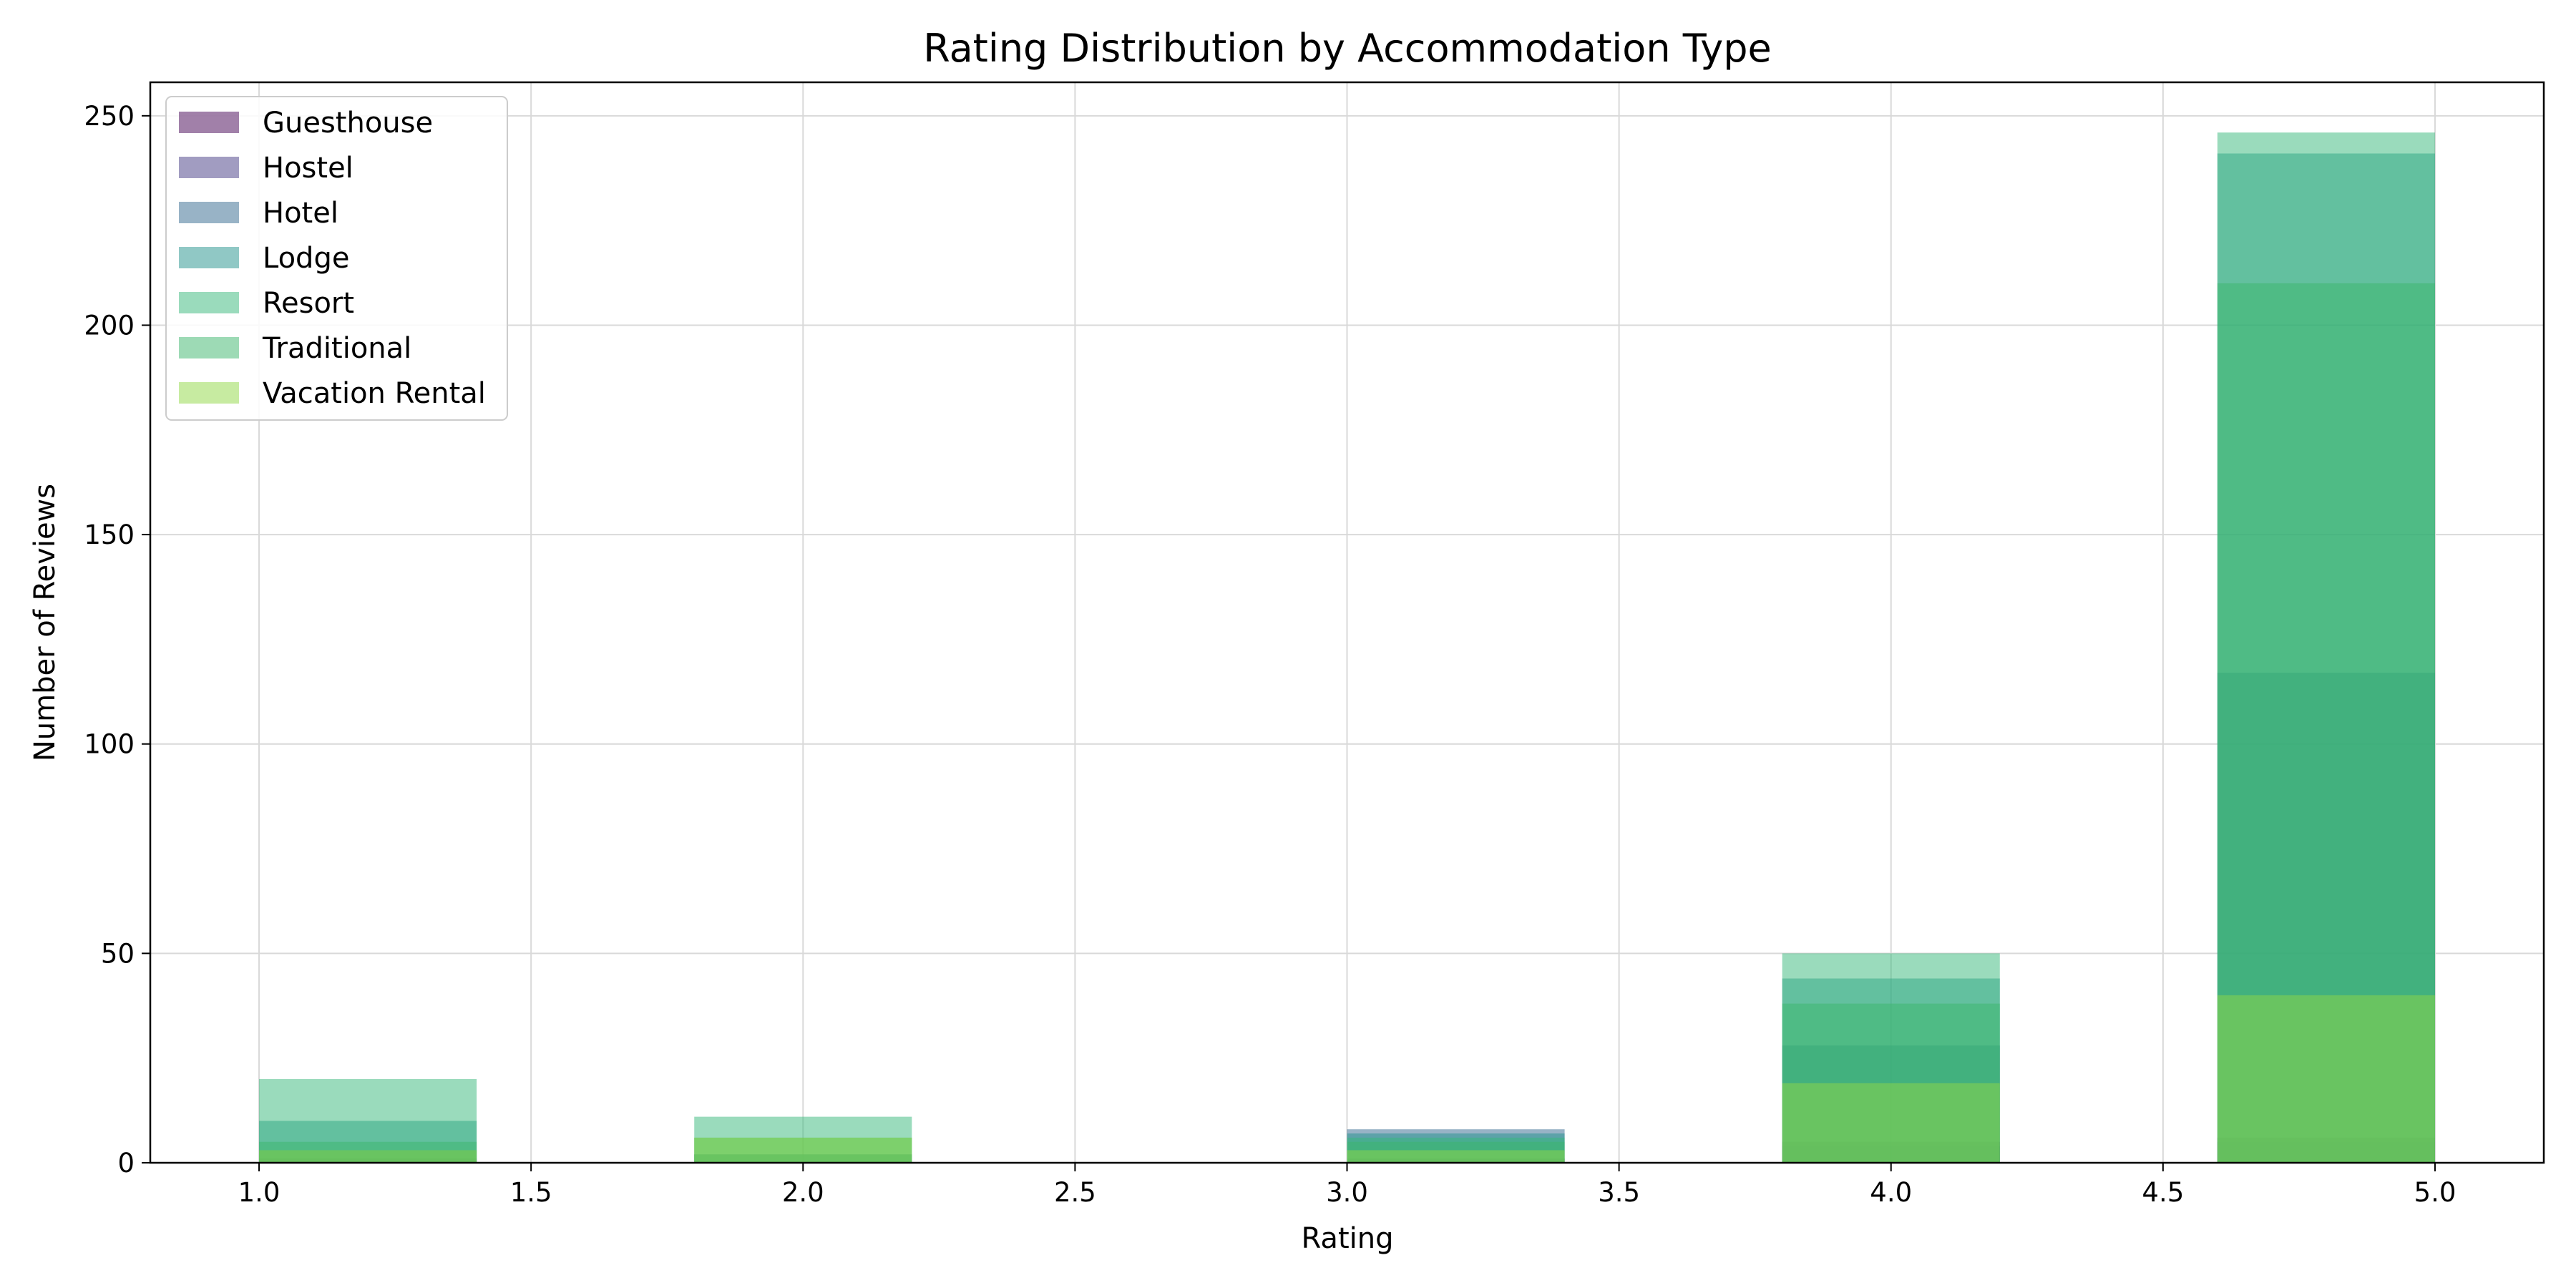  What do you see at coordinates (374, 393) in the screenshot?
I see `legend-label: Vacation Rental` at bounding box center [374, 393].